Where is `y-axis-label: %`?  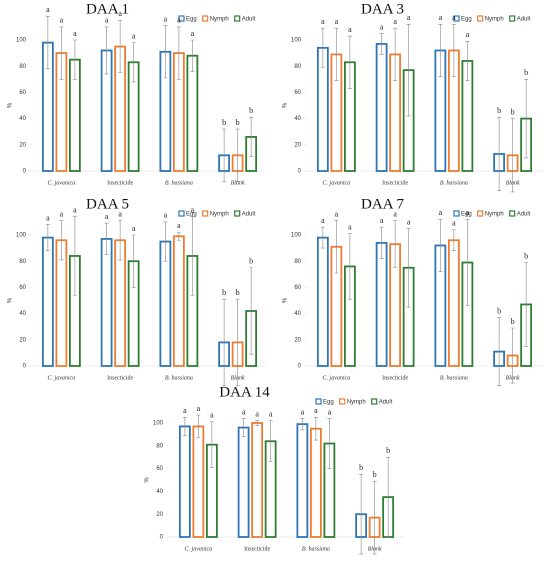
y-axis-label: % is located at coordinates (11, 105).